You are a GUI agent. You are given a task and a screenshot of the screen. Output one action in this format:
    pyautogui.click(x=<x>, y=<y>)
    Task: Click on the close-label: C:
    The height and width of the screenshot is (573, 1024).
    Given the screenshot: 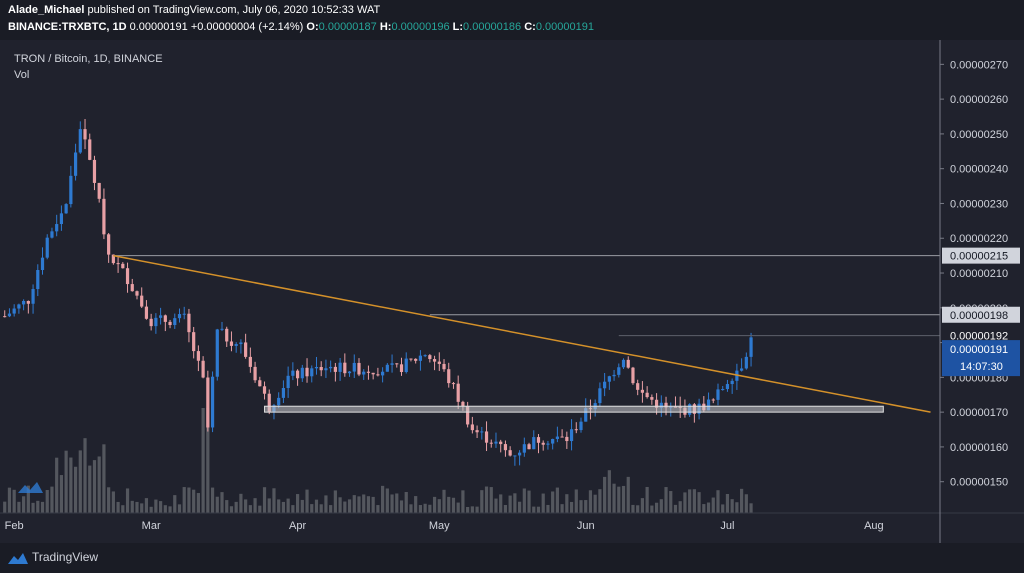 What is the action you would take?
    pyautogui.click(x=530, y=27)
    